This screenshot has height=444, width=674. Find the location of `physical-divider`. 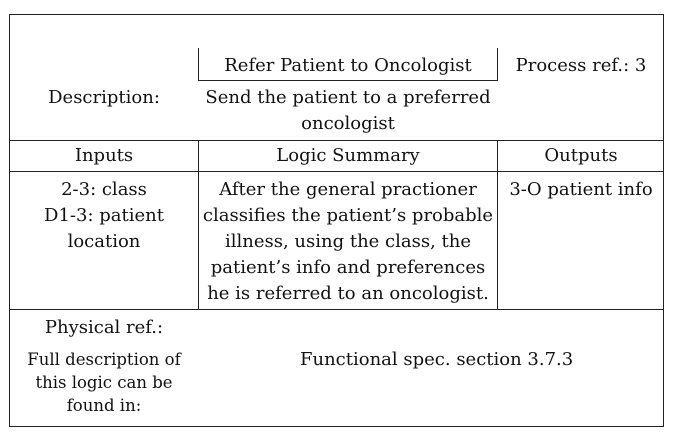

physical-divider is located at coordinates (336, 309).